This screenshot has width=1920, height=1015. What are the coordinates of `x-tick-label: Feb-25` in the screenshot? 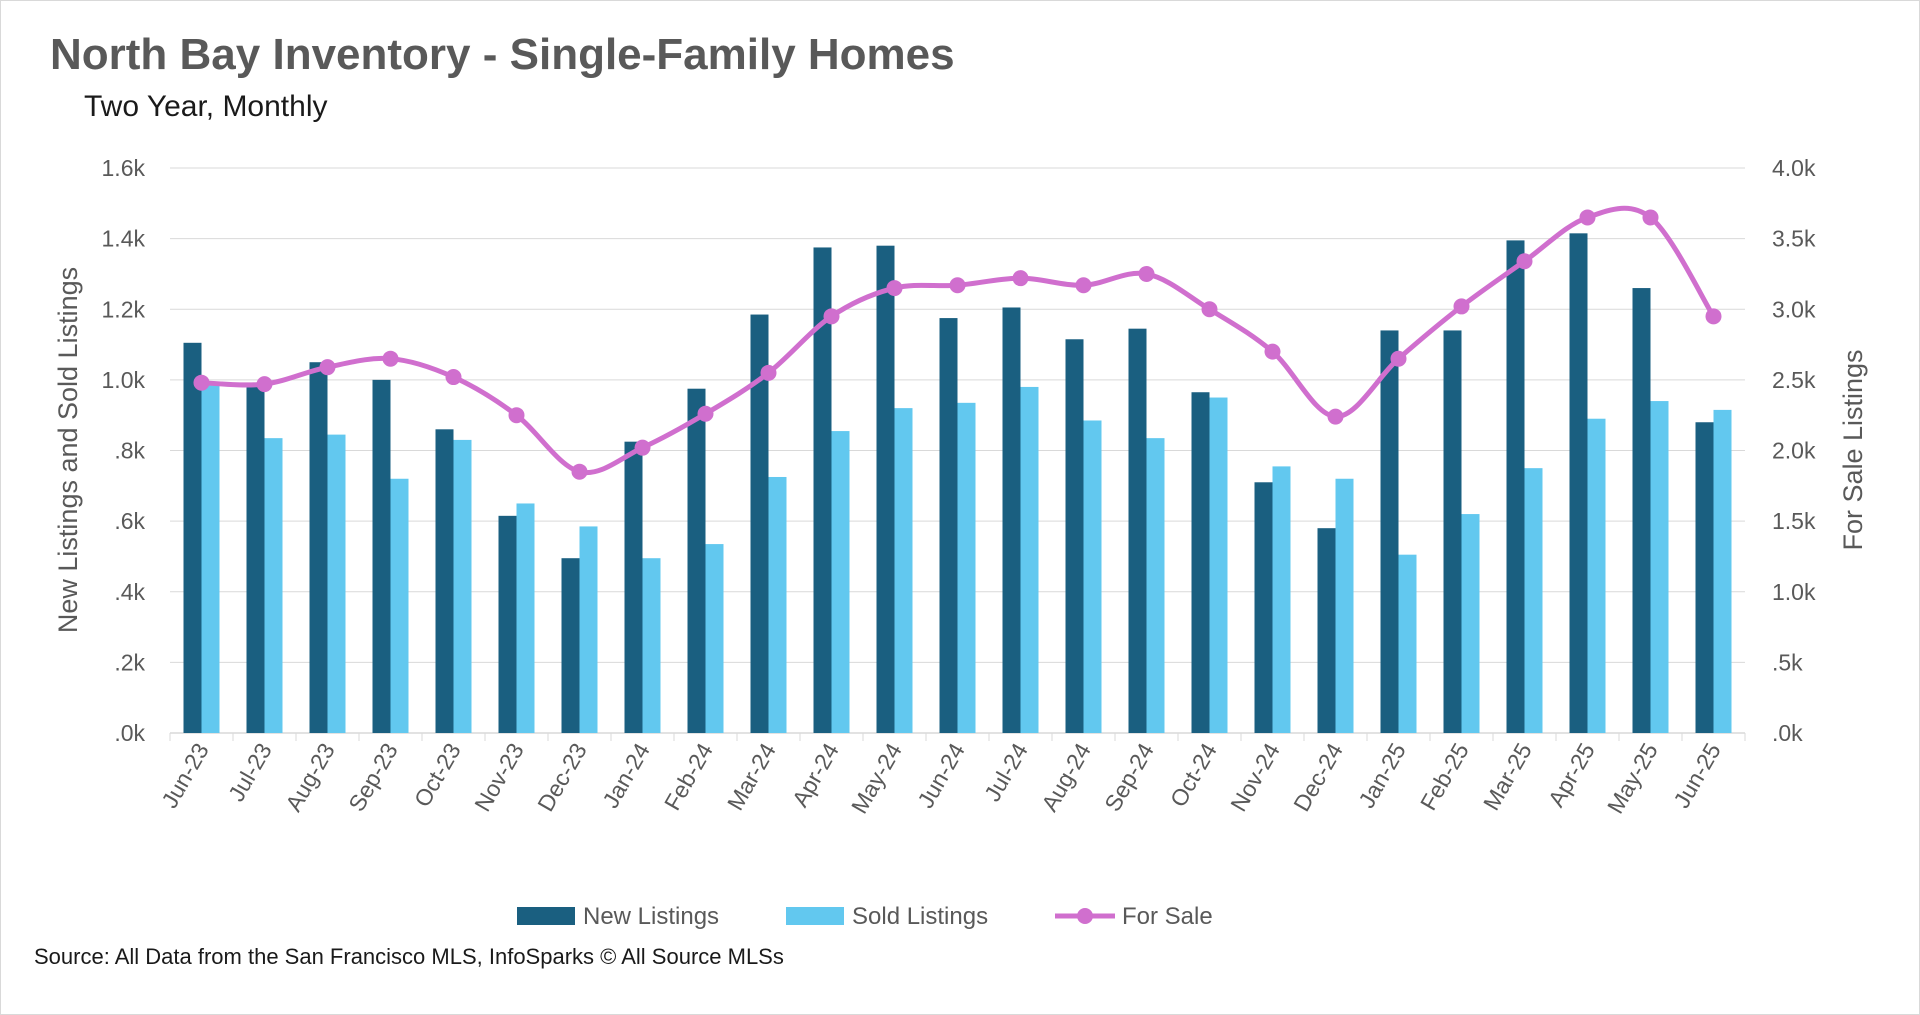 It's located at (1444, 777).